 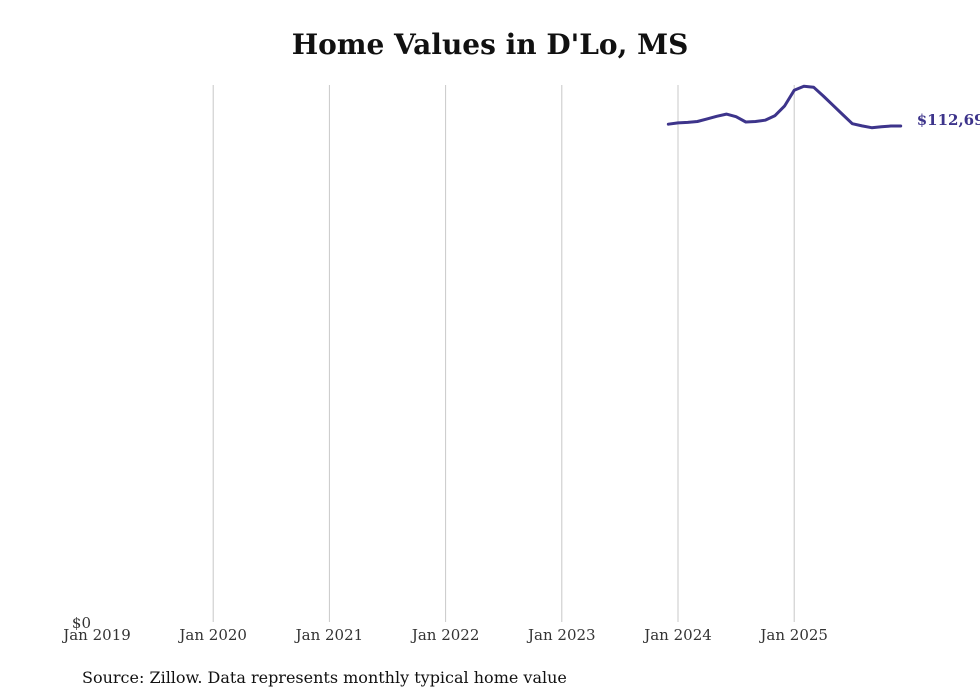 I want to click on x-tick-label: Jan 2020, so click(x=212, y=635).